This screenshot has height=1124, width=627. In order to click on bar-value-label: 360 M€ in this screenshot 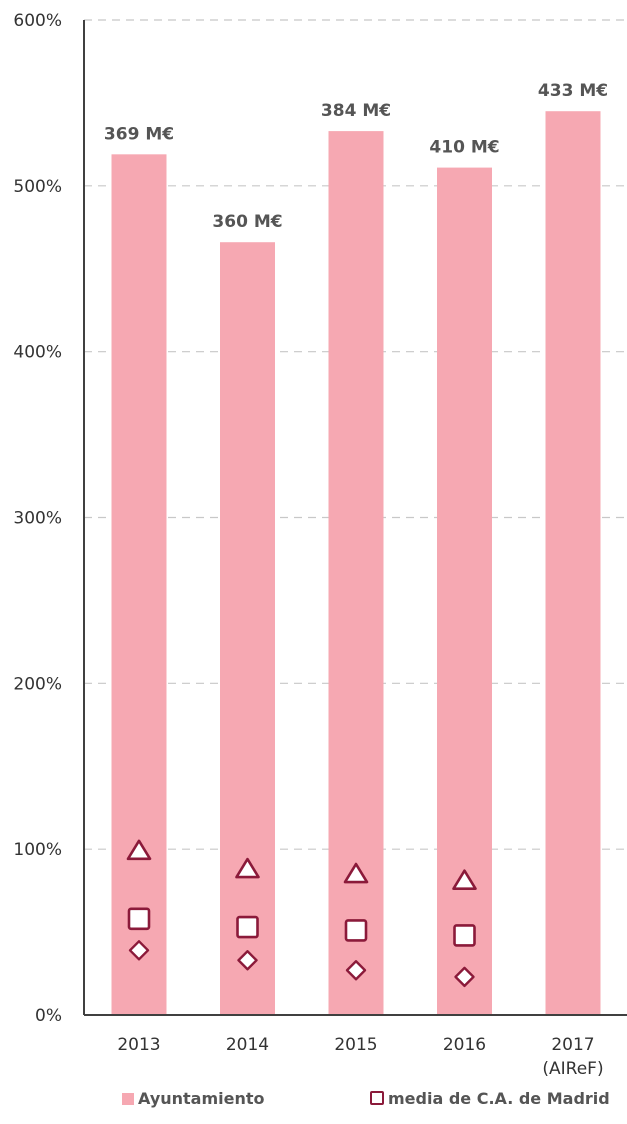, I will do `click(247, 222)`.